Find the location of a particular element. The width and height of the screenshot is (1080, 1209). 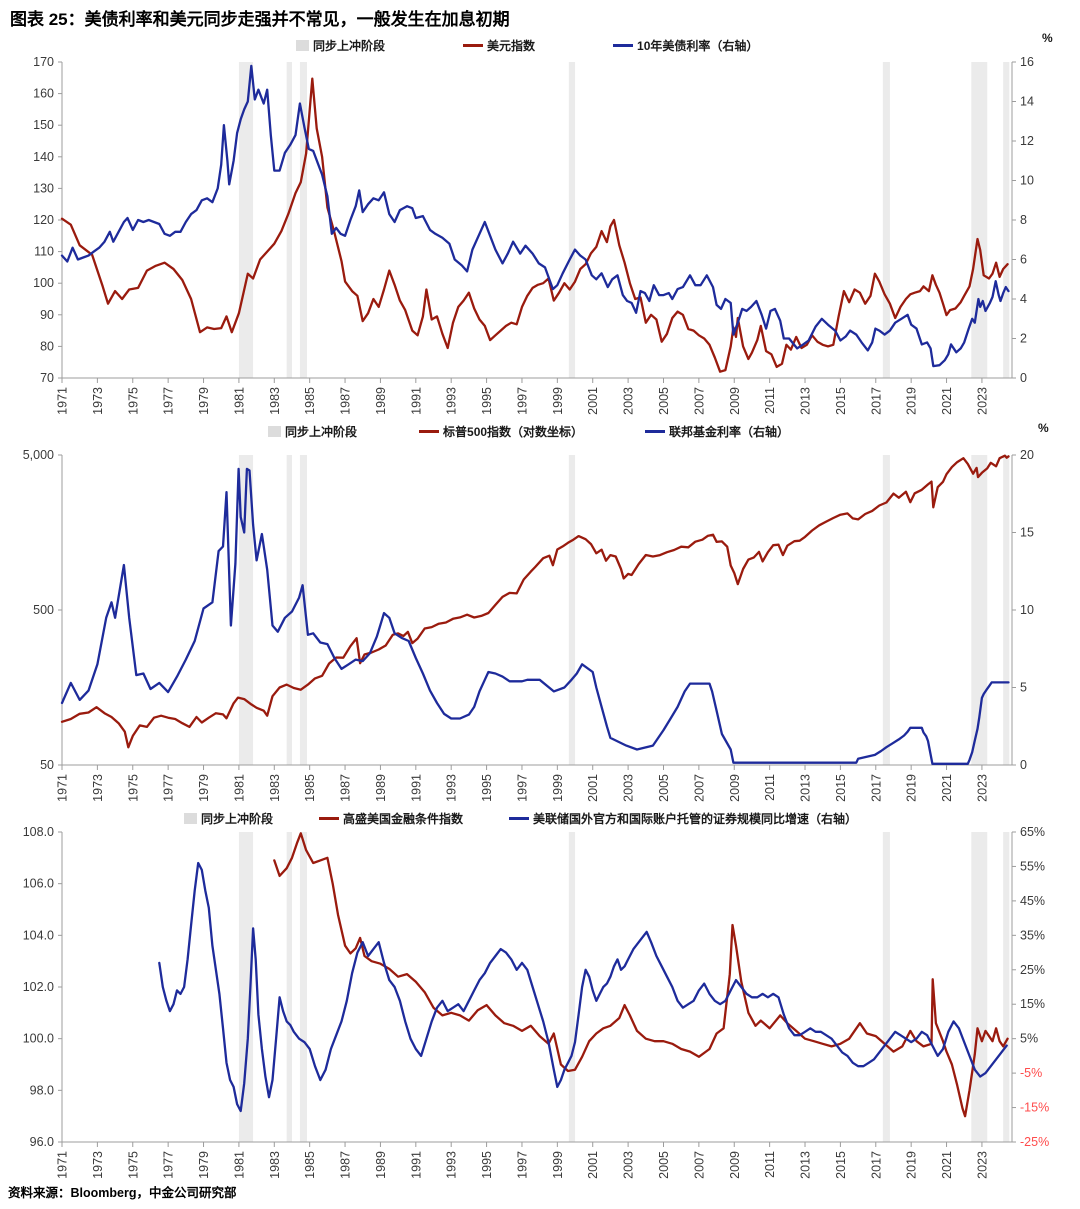

left-tick-label: 130 is located at coordinates (43, 188).